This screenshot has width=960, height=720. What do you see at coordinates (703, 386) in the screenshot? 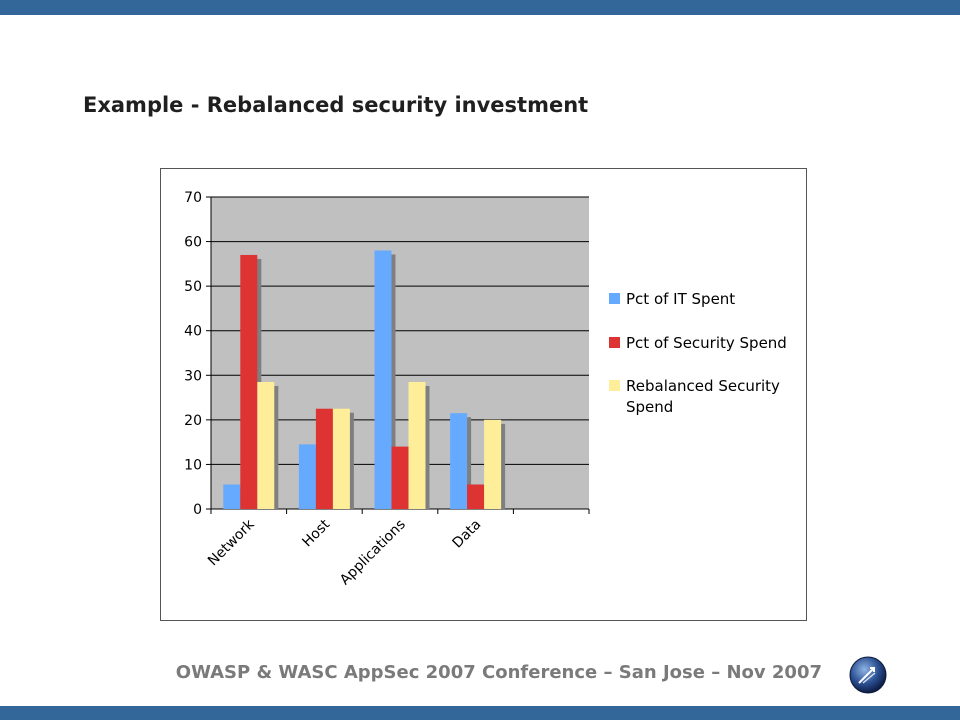
I see `legend-label: Rebalanced Security` at bounding box center [703, 386].